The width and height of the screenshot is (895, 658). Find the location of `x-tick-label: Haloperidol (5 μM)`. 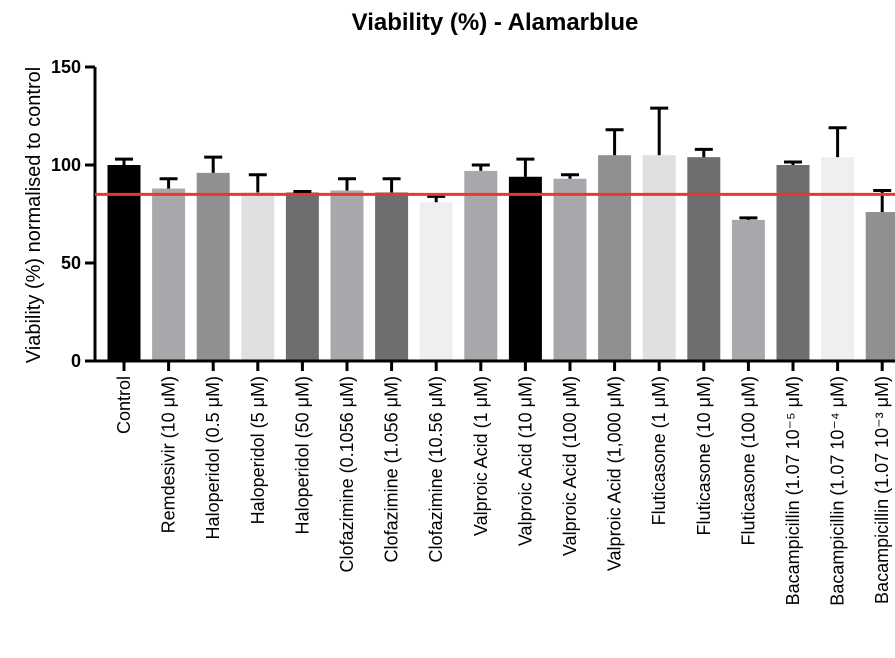

x-tick-label: Haloperidol (5 μM) is located at coordinates (258, 450).